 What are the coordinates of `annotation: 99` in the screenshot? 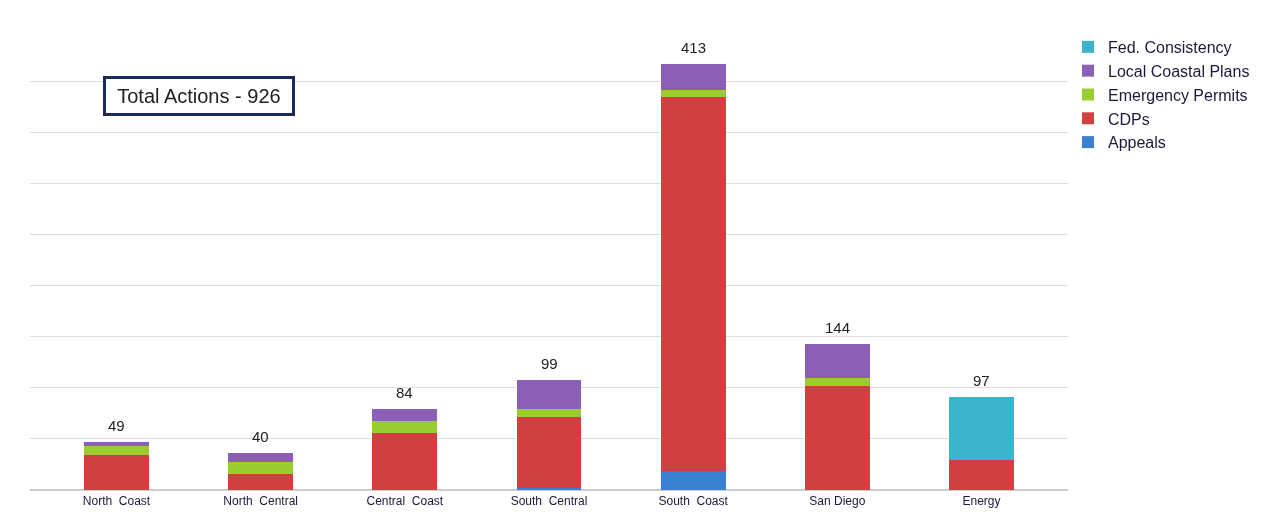 It's located at (549, 363).